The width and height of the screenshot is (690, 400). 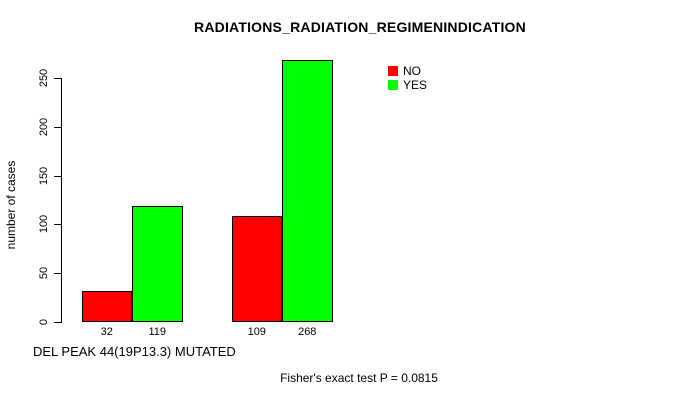 I want to click on bar-yes-group1, so click(x=157, y=263).